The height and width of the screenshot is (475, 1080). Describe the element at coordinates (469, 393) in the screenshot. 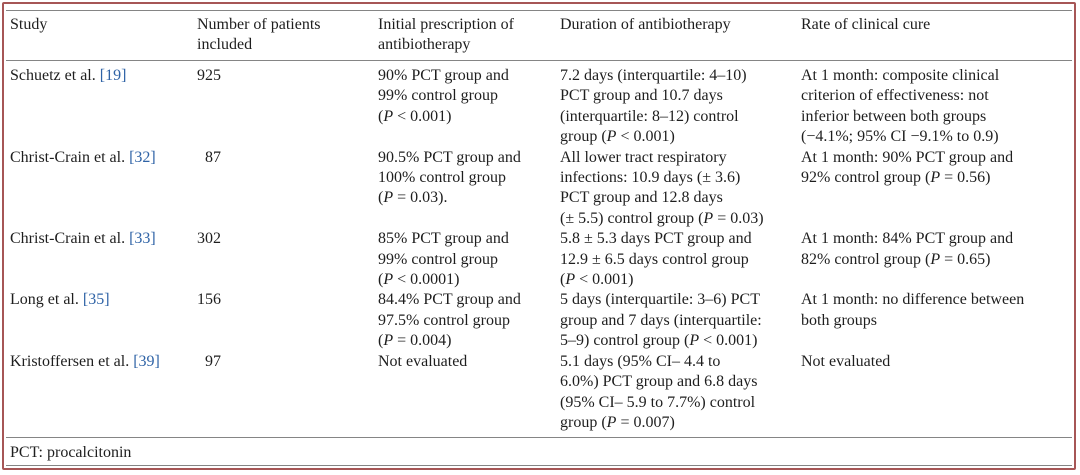

I see `initial-prescription-cell: Not evaluated` at that location.